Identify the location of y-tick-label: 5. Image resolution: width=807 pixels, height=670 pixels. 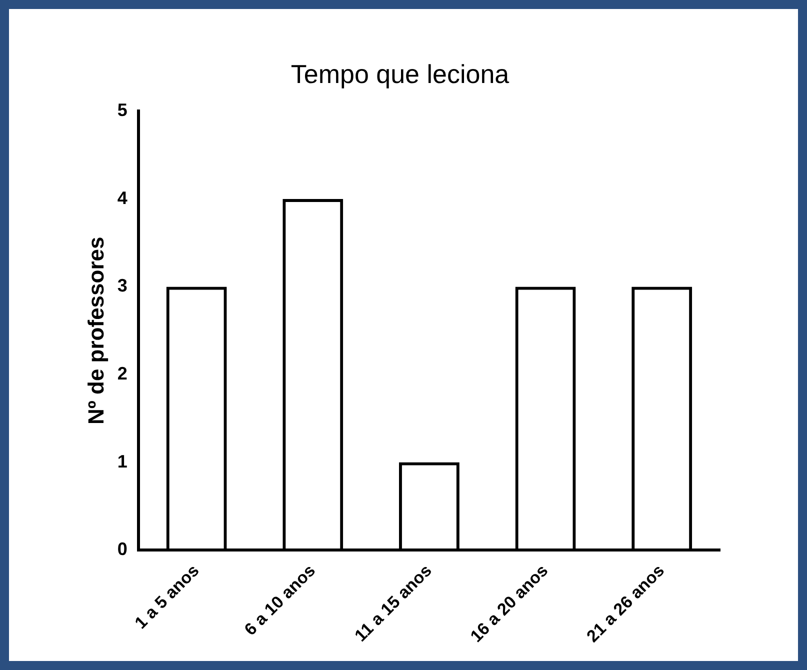
(122, 110).